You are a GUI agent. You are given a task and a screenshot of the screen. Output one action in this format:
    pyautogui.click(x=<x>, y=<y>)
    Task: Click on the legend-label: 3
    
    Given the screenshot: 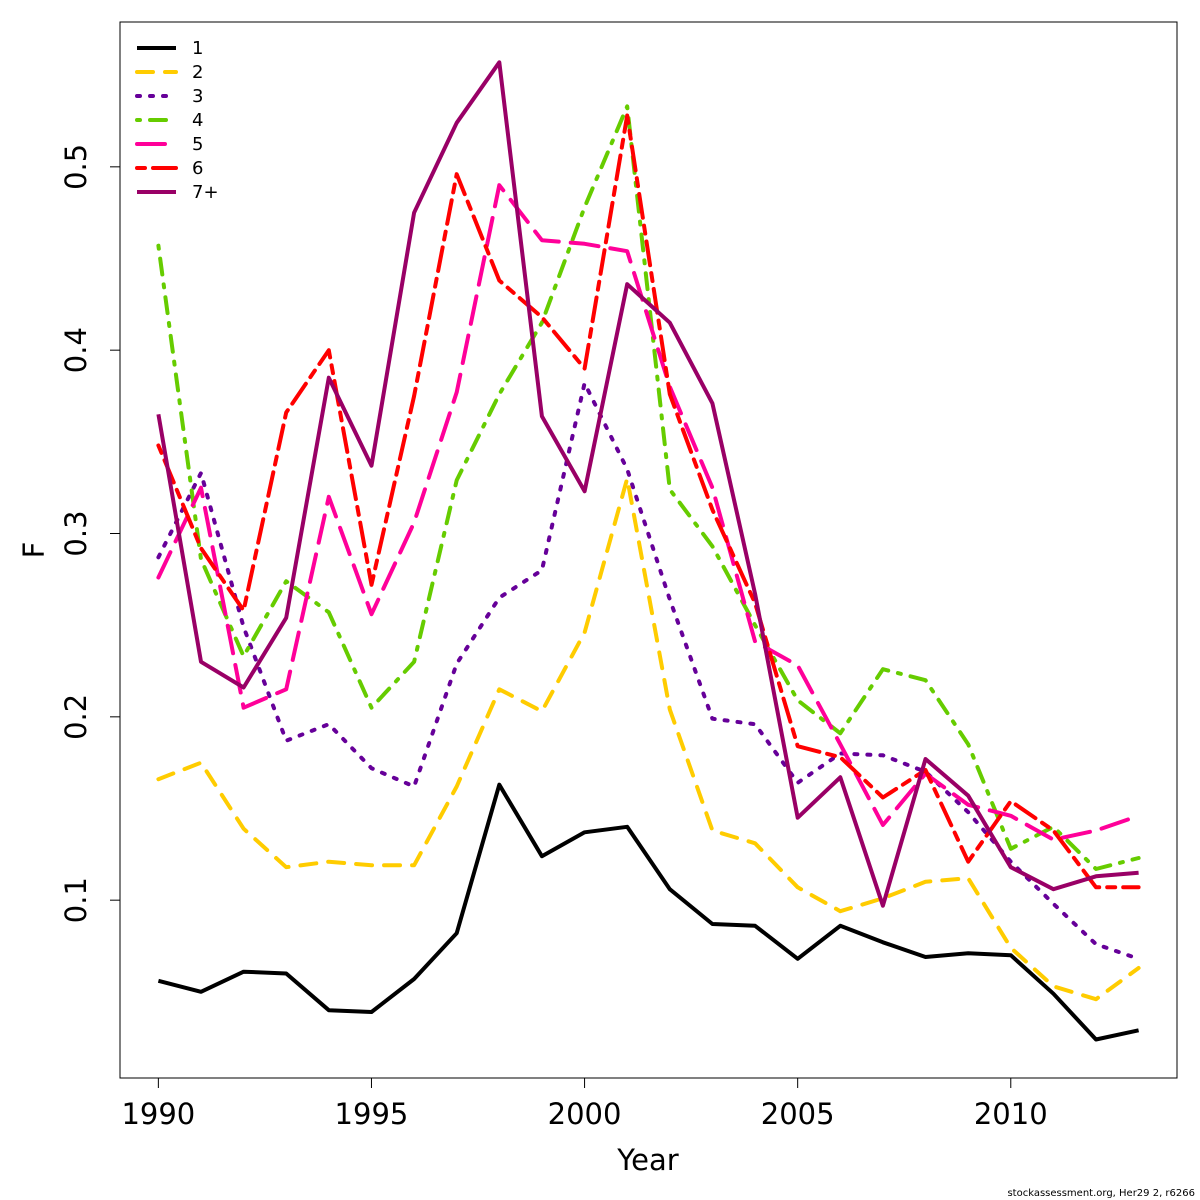 What is the action you would take?
    pyautogui.click(x=197, y=96)
    